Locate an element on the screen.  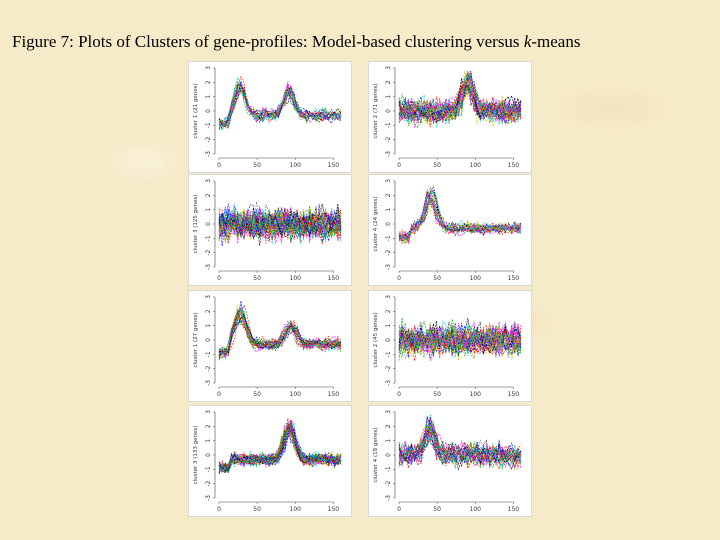
panel-left-4: -3 -2 -1 0 1 2 3 0 50 100 150 cluster 3 (133 genes) is located at coordinates (270, 461).